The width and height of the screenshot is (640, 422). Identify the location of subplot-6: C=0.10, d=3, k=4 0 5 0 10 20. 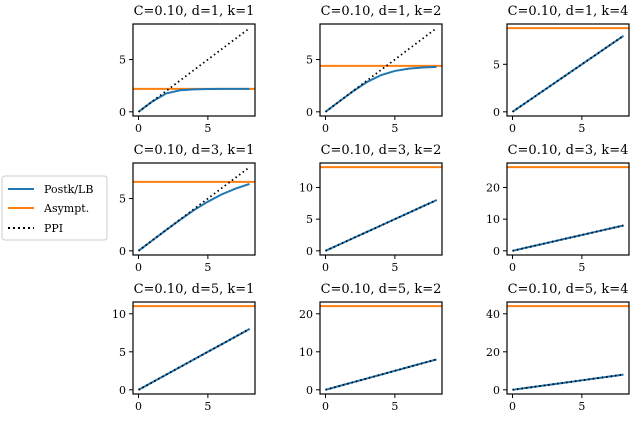
(558, 208).